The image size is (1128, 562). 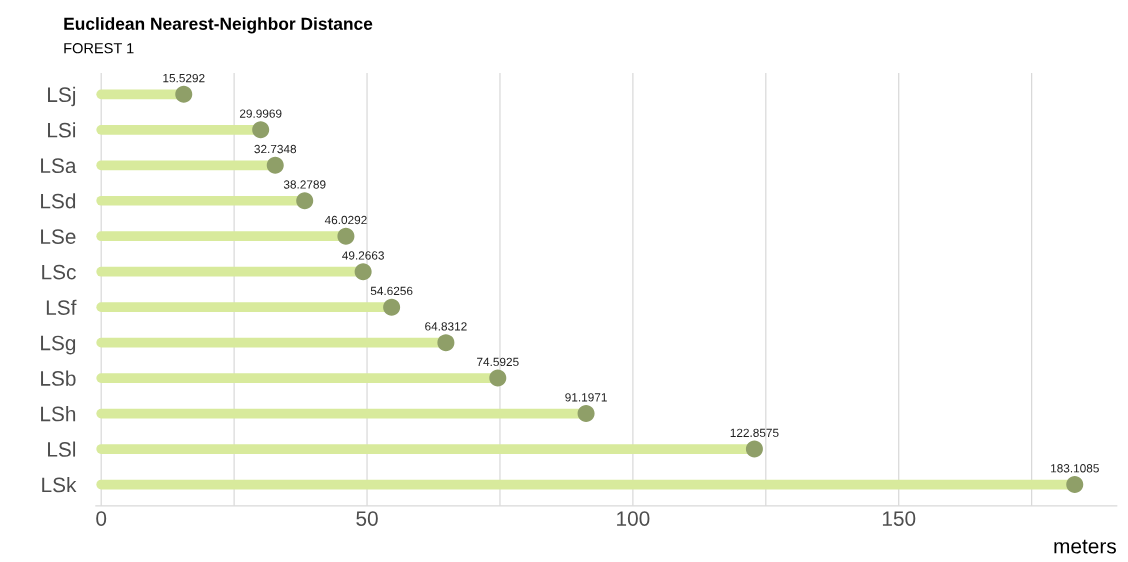 What do you see at coordinates (58, 345) in the screenshot?
I see `y-tick-label: LSg` at bounding box center [58, 345].